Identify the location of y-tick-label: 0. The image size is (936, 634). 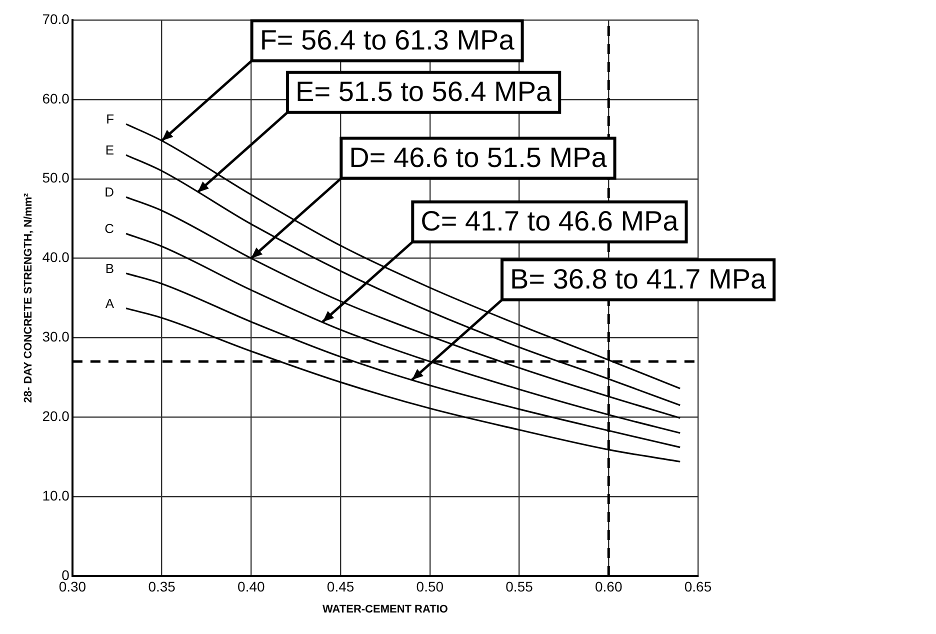
(66, 574).